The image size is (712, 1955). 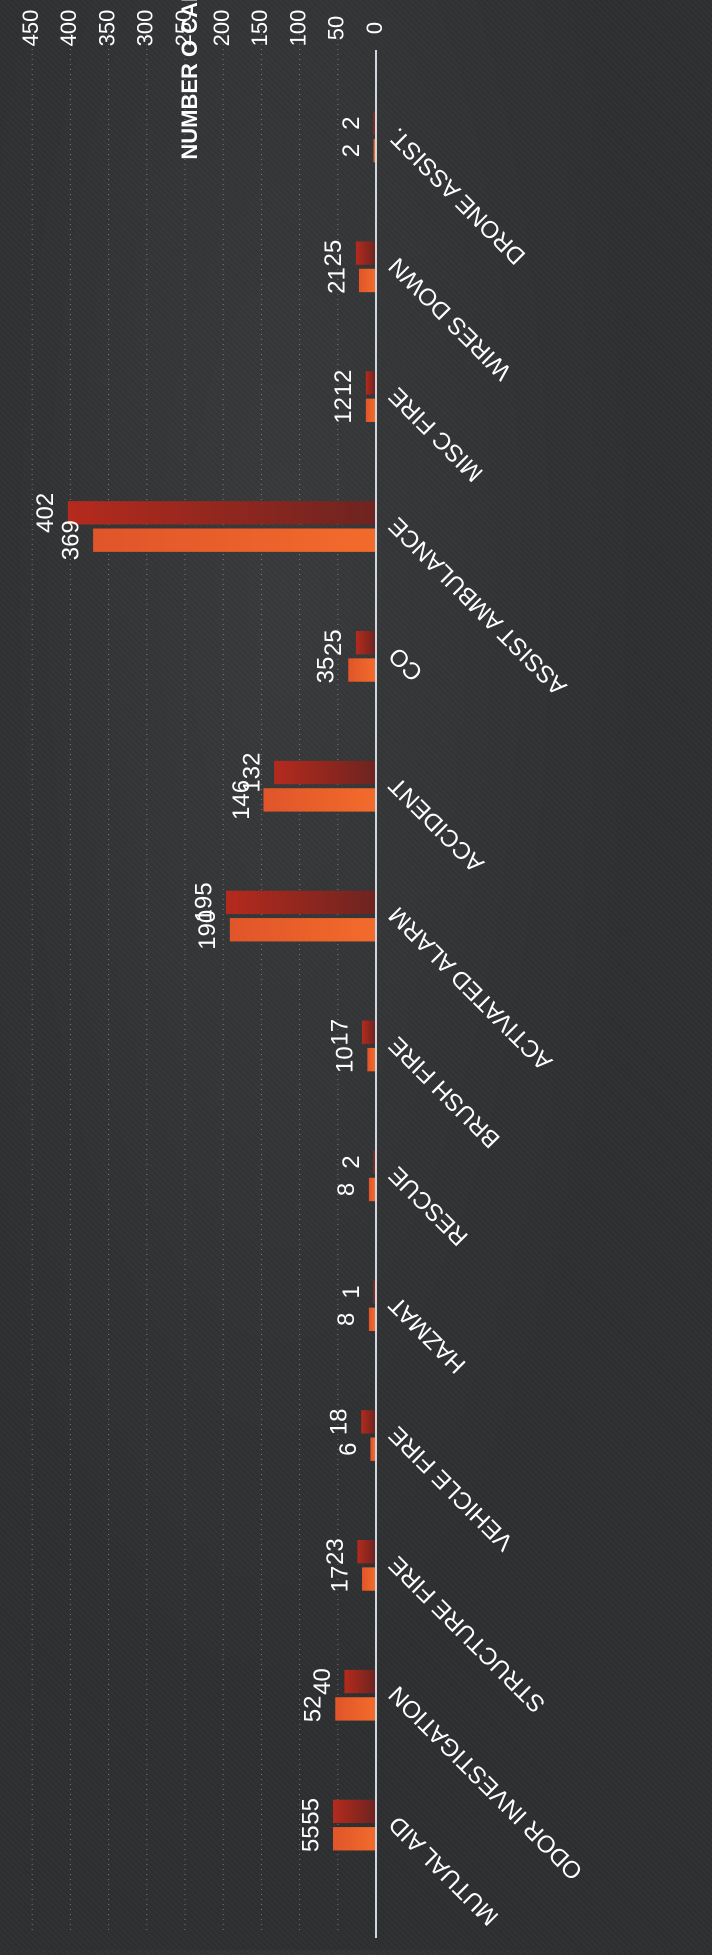 I want to click on category-label: VEHICLE FIRE, so click(x=451, y=1488).